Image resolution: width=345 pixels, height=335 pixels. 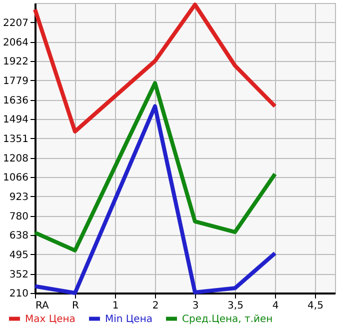 What do you see at coordinates (129, 319) in the screenshot?
I see `legend-label: Min Цена` at bounding box center [129, 319].